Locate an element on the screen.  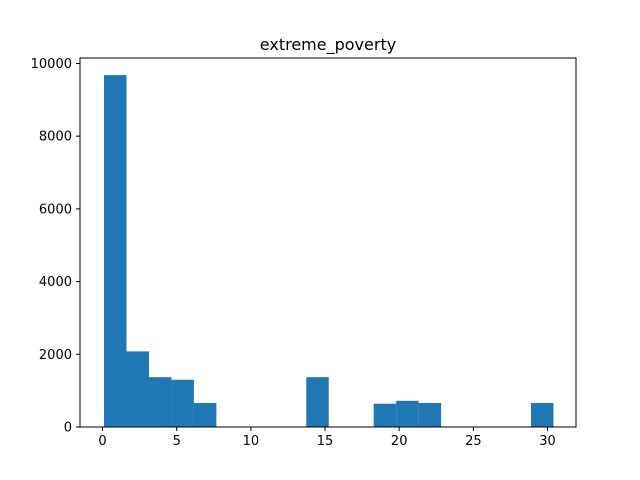
chart-title: extreme_poverty is located at coordinates (328, 45).